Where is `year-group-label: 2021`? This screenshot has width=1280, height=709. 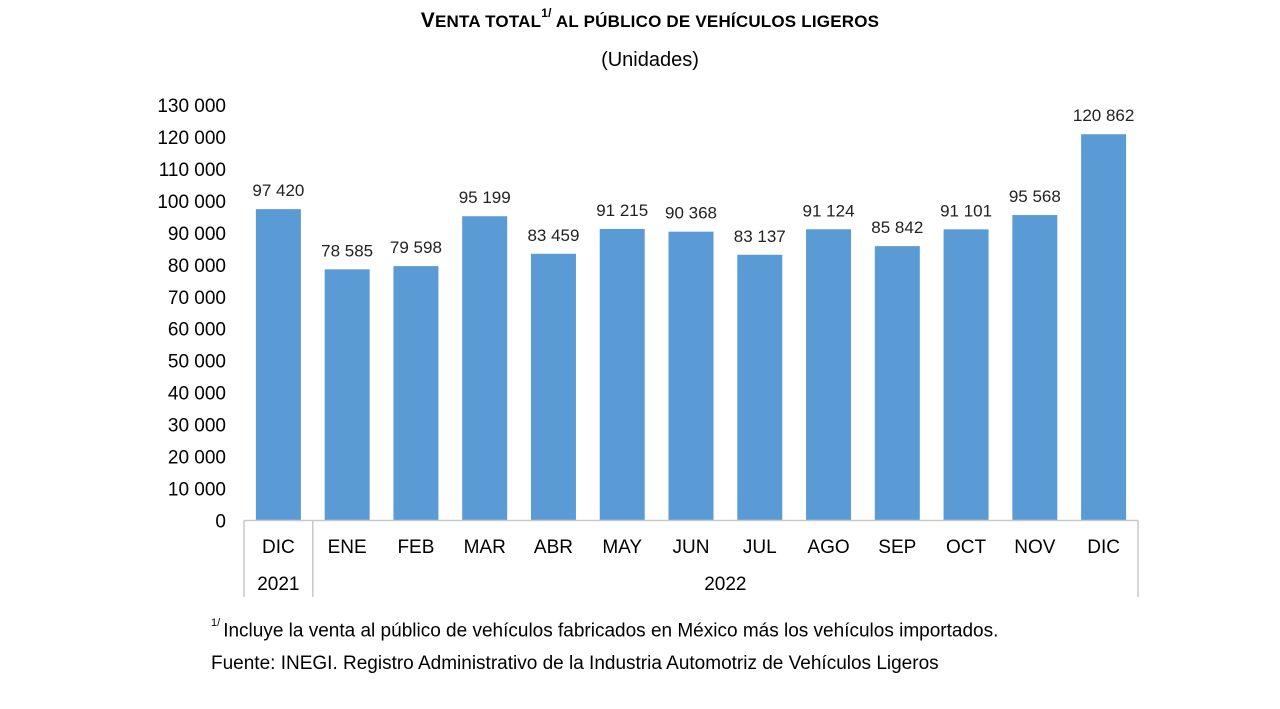 year-group-label: 2021 is located at coordinates (278, 584).